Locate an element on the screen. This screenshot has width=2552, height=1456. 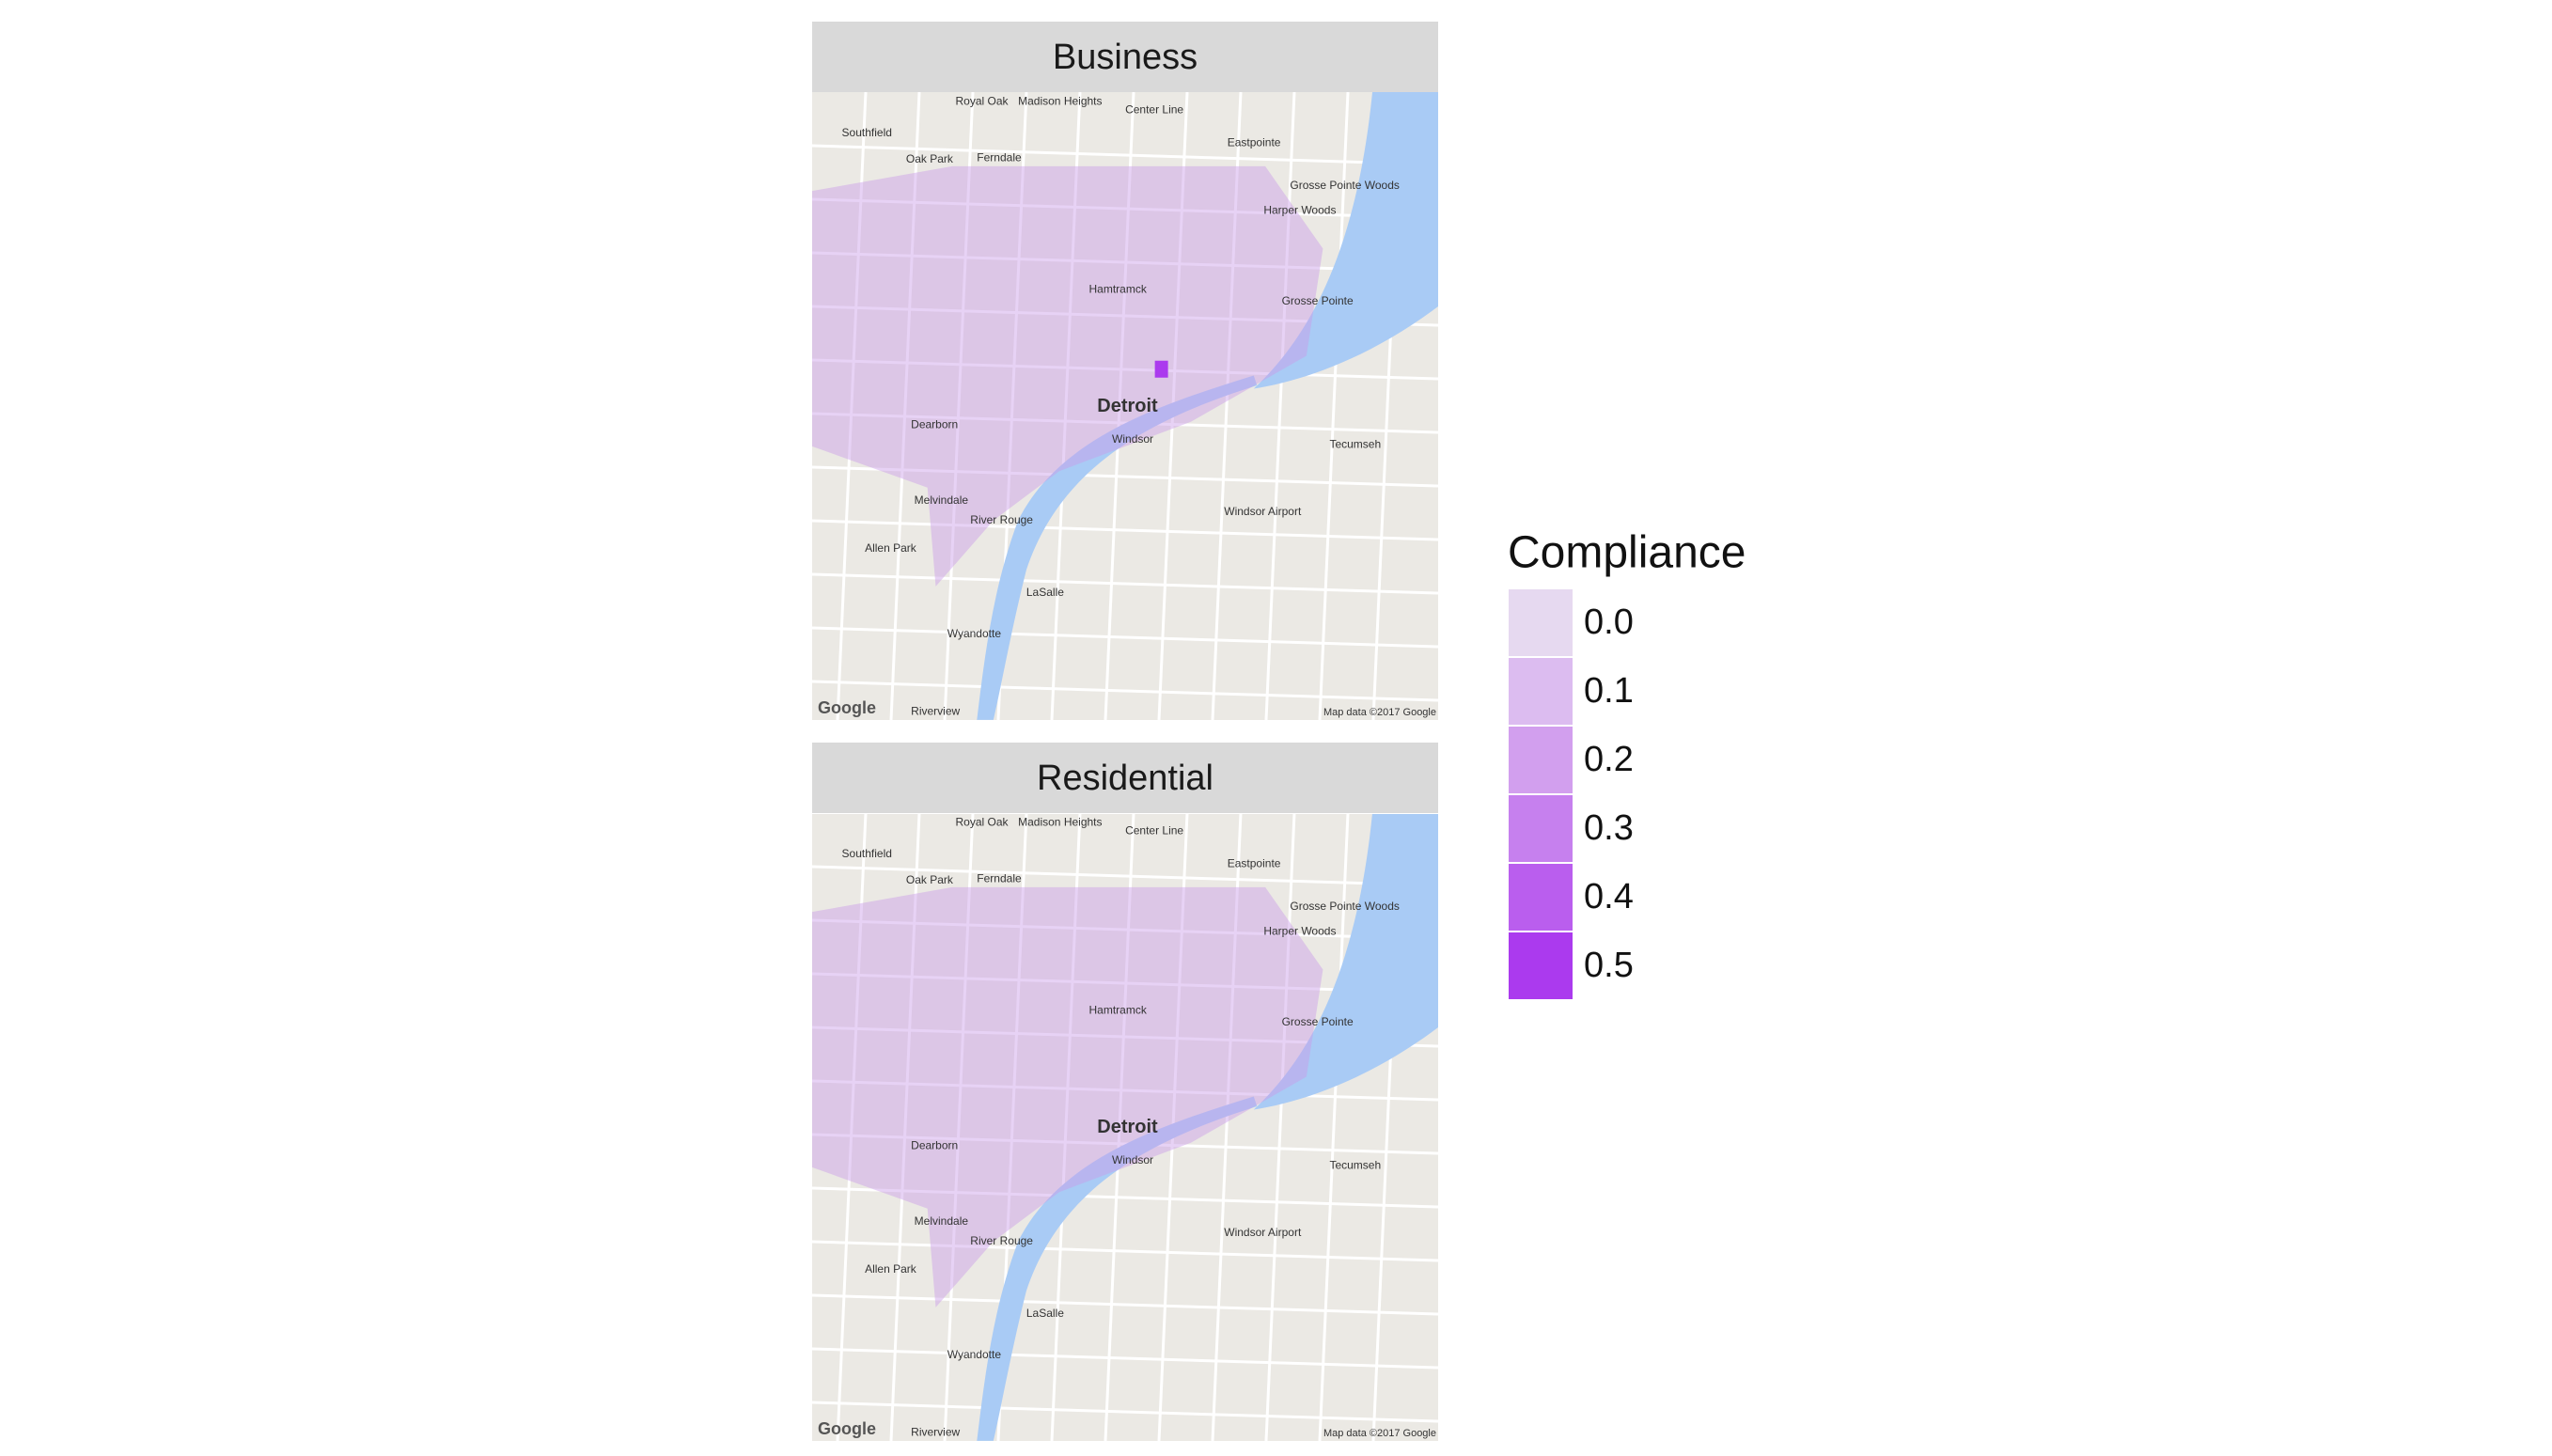
map-label: Windsor is located at coordinates (1133, 1159).